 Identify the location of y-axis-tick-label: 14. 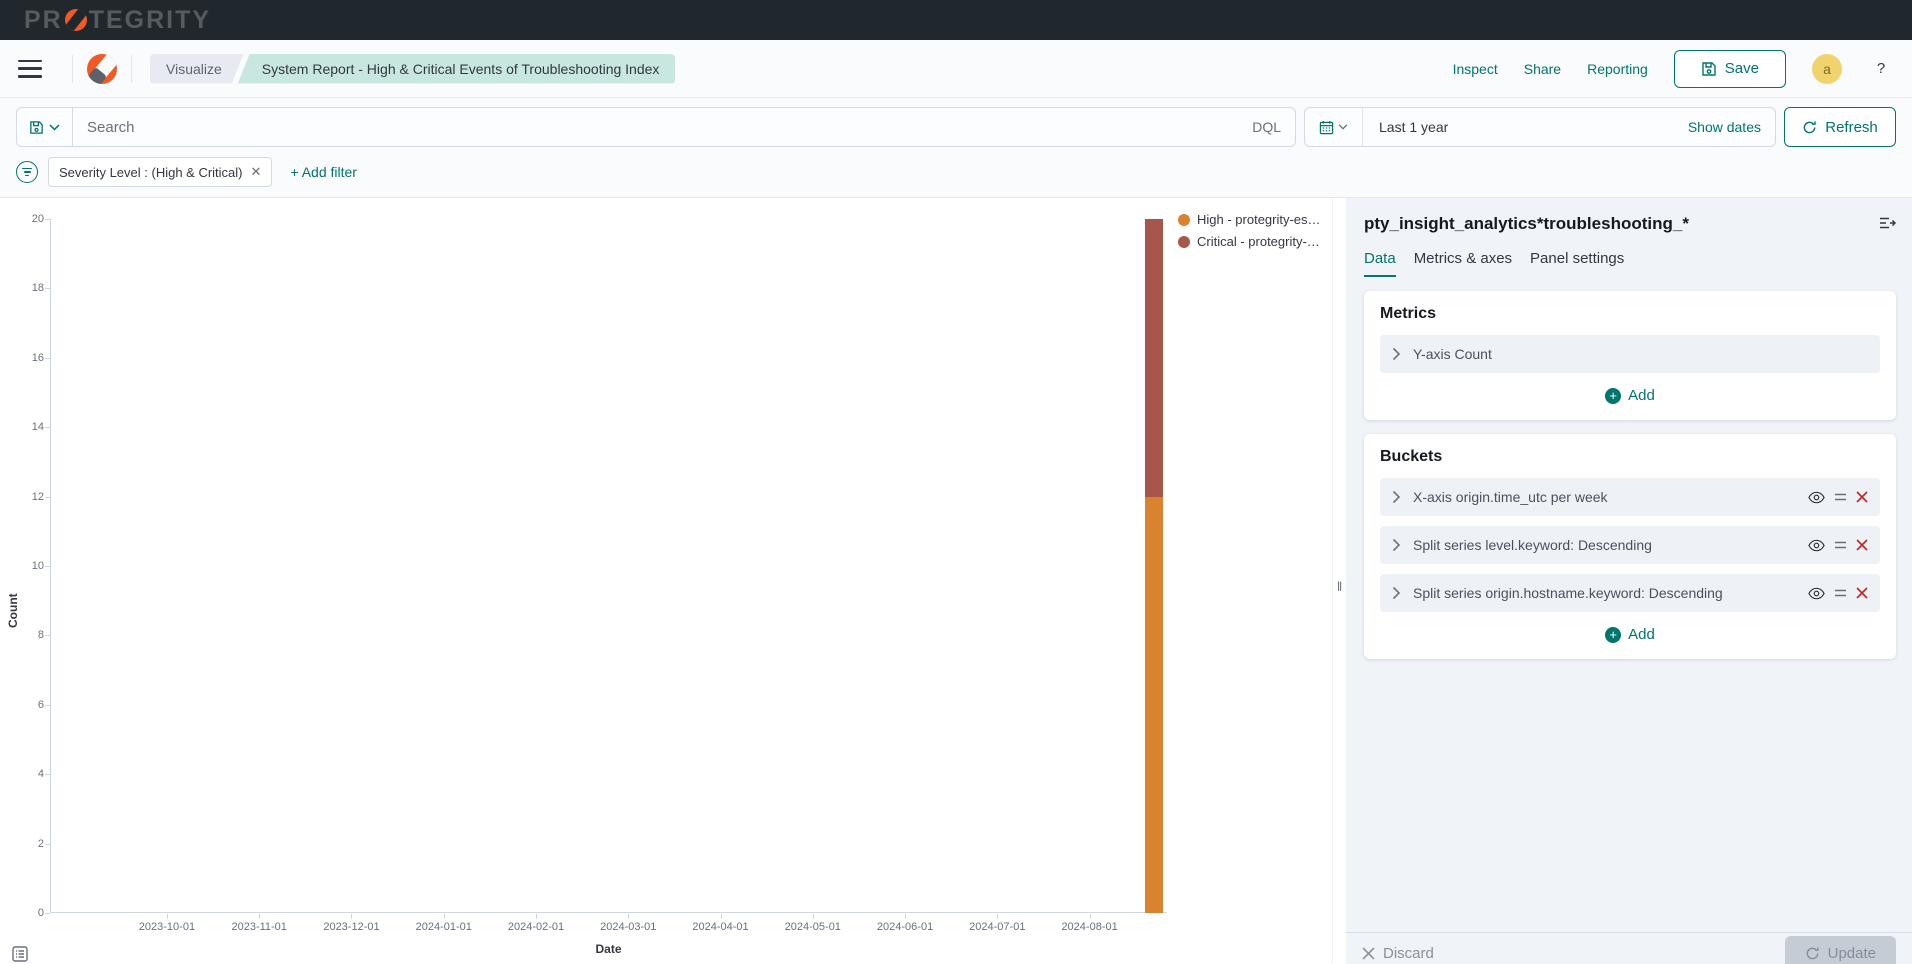
(37, 427).